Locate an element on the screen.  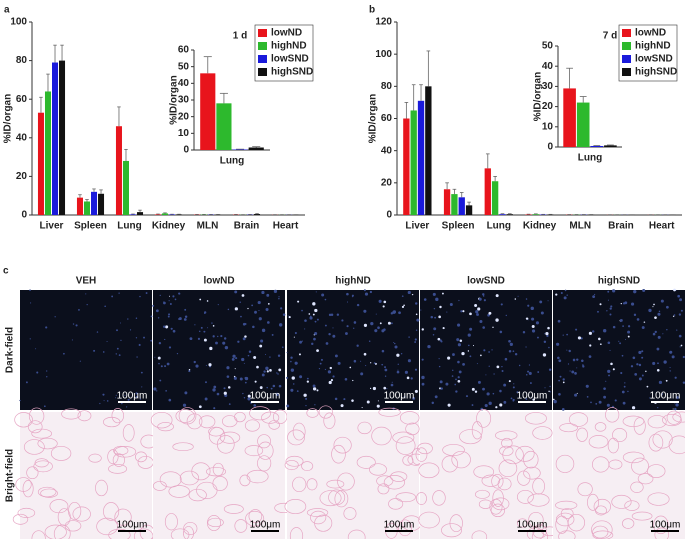
y-tick-label: 50 is located at coordinates (184, 66).